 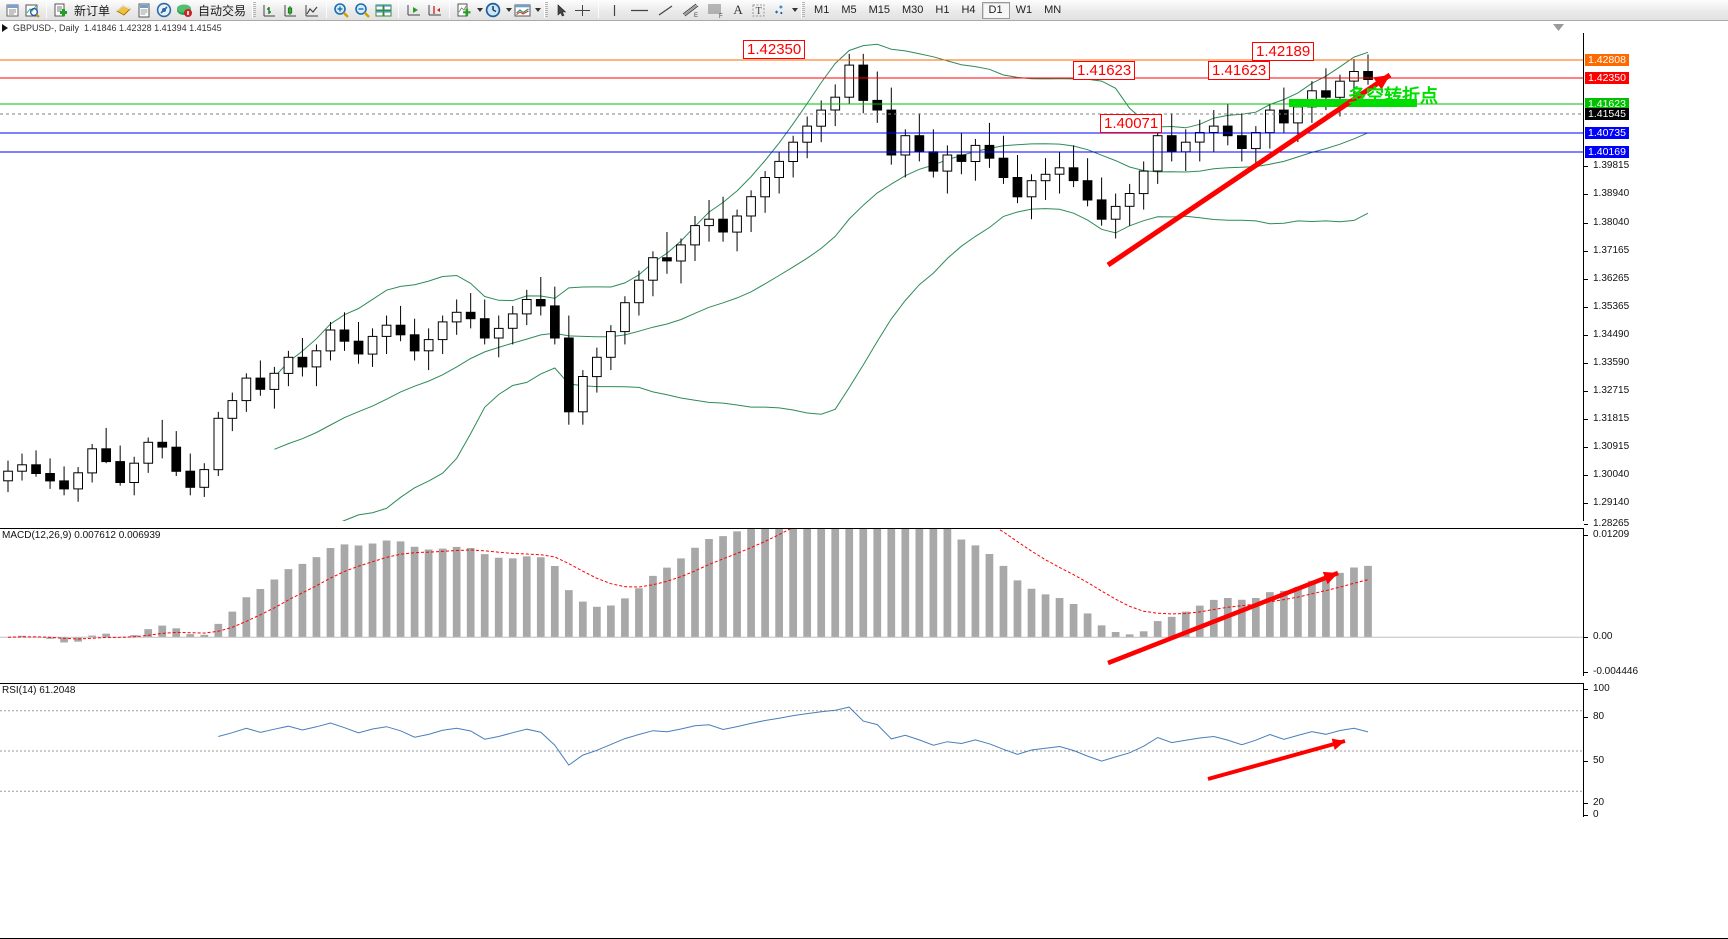 I want to click on macd-pane: MACD(12,26,9) 0.007612 0.006939, so click(x=791, y=602).